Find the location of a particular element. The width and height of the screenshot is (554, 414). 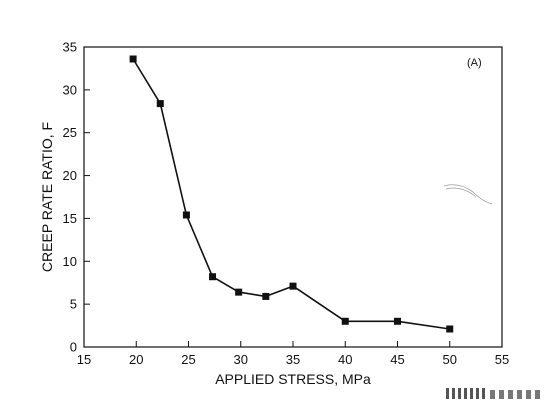

y-tick-label: 20 is located at coordinates (70, 175).